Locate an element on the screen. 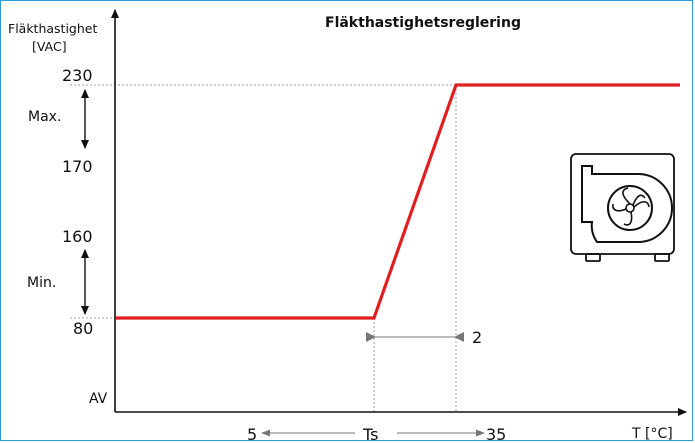  y-value-230: 230 is located at coordinates (77, 75).